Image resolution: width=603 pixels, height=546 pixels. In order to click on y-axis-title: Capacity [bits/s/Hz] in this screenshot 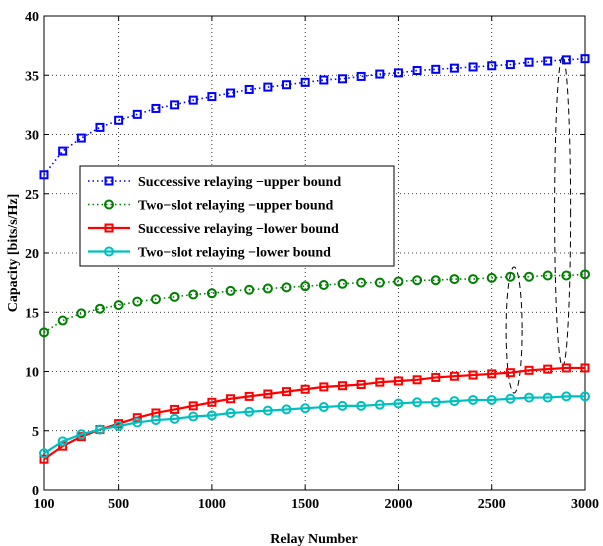, I will do `click(13, 253)`.